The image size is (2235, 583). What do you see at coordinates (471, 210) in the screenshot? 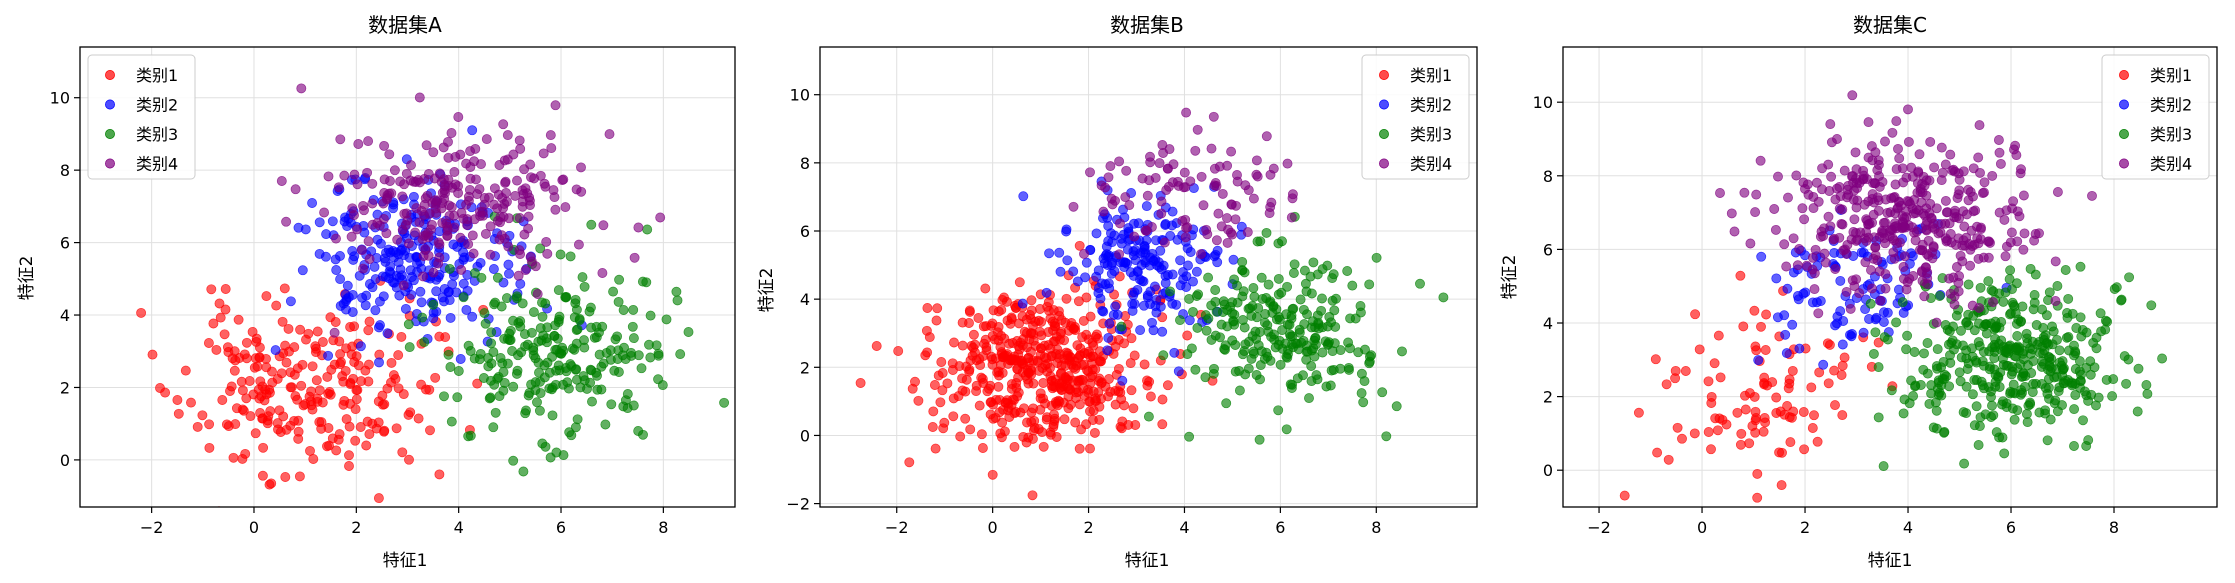
I see `series-类别4` at bounding box center [471, 210].